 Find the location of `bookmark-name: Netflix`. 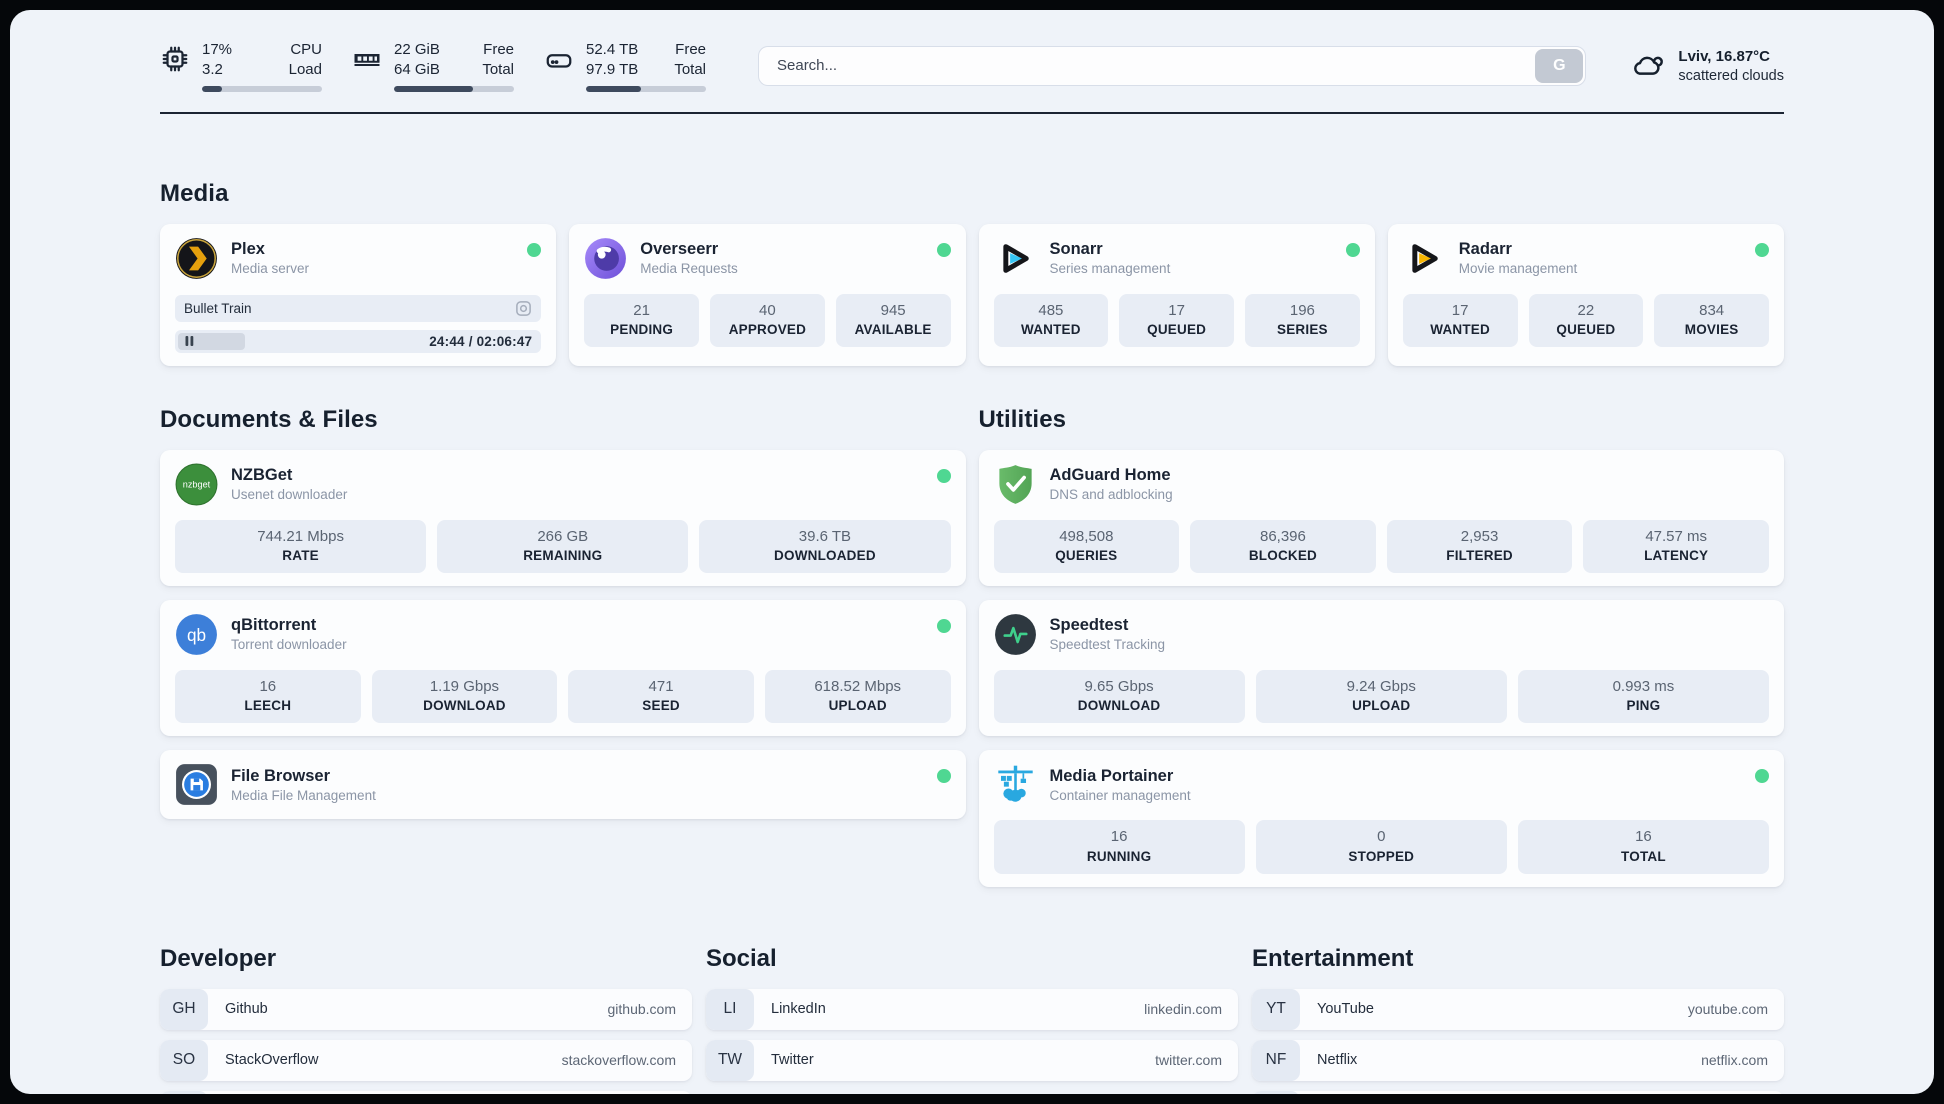

bookmark-name: Netflix is located at coordinates (1337, 1060).